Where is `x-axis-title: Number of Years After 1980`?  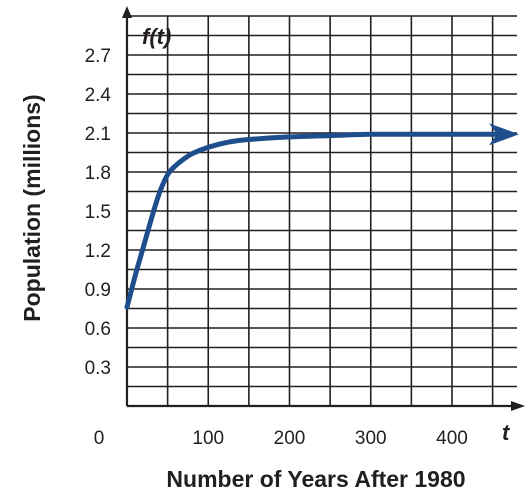
x-axis-title: Number of Years After 1980 is located at coordinates (315, 479).